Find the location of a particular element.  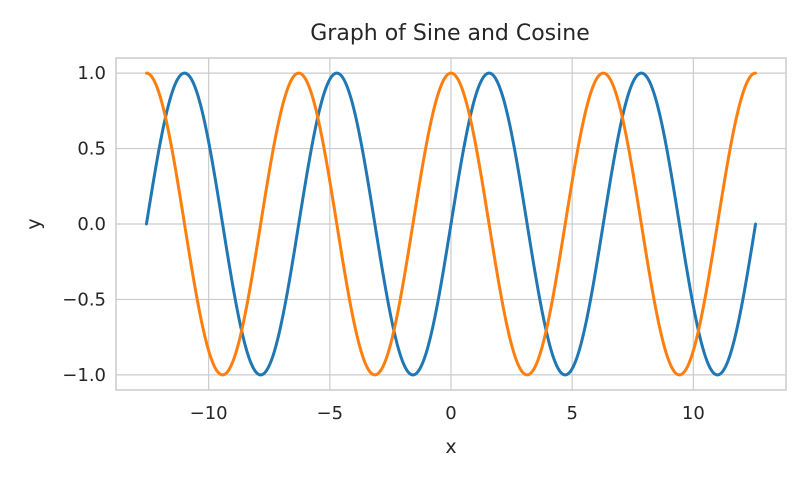

y-tick-label: 0.5 is located at coordinates (91, 149).